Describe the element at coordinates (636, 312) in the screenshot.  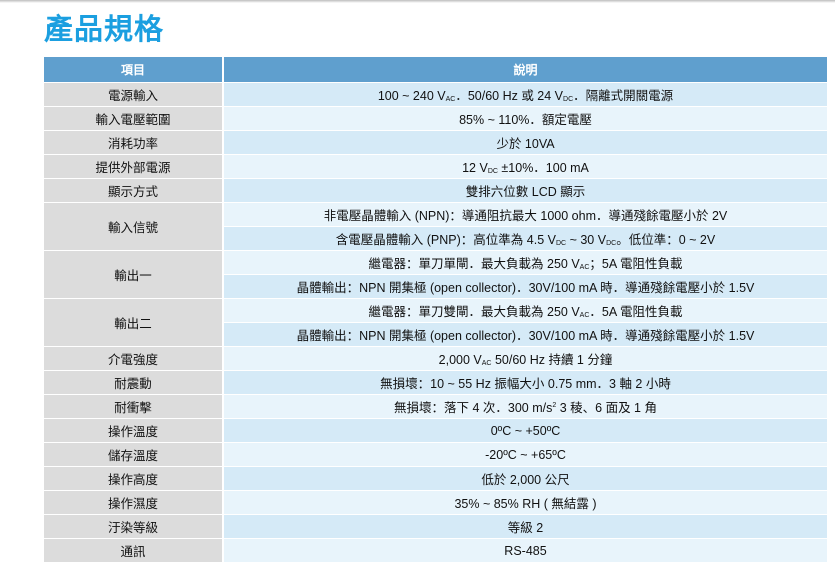
I see `value-text: ．5A 電阻性負載` at that location.